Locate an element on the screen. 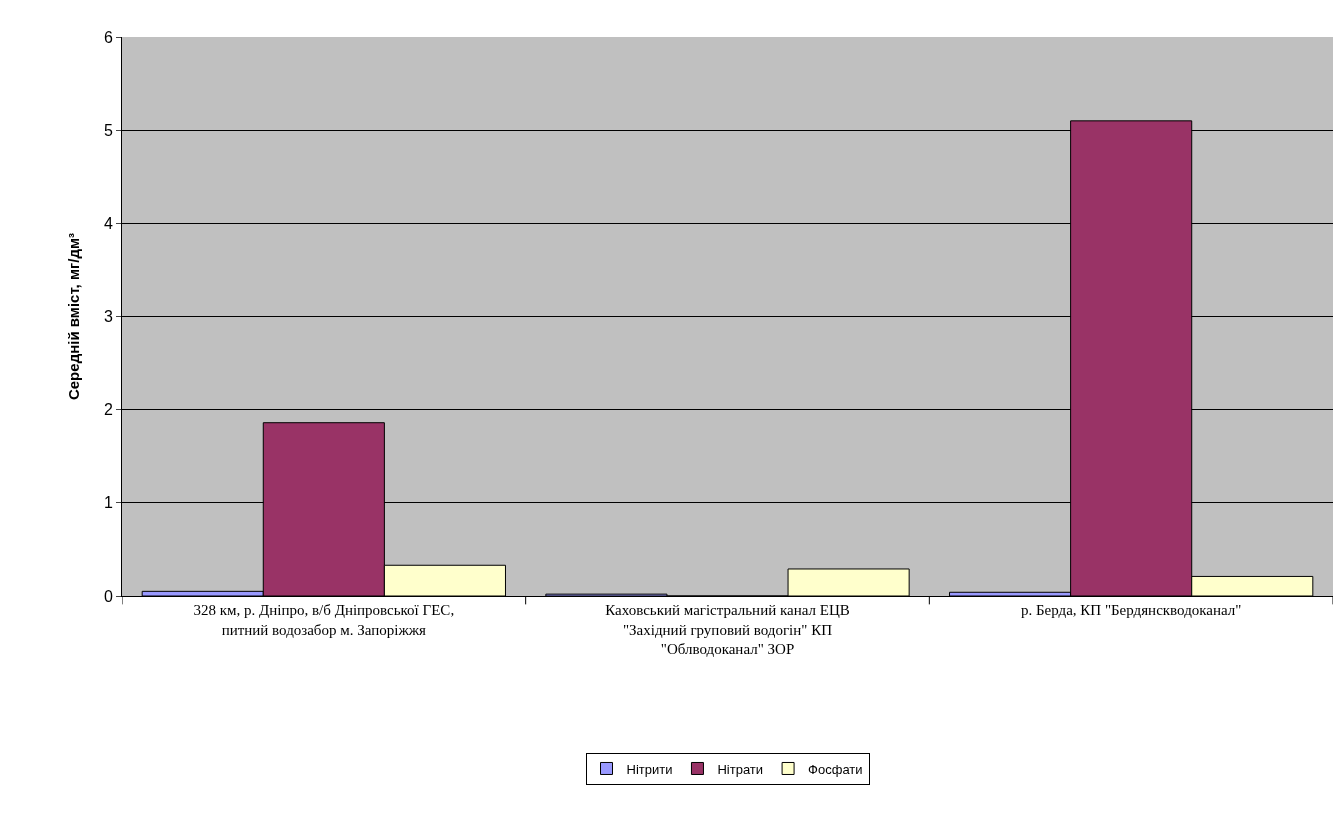  y-tick-label: 0 is located at coordinates (108, 596).